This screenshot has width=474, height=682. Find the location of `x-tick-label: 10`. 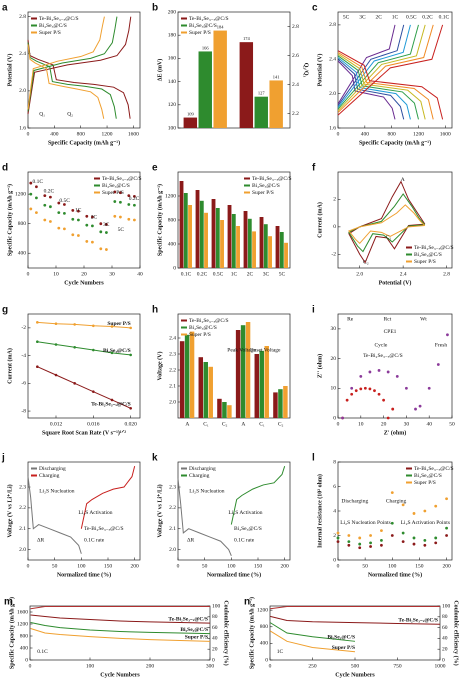

x-tick-label: 10 is located at coordinates (361, 424).